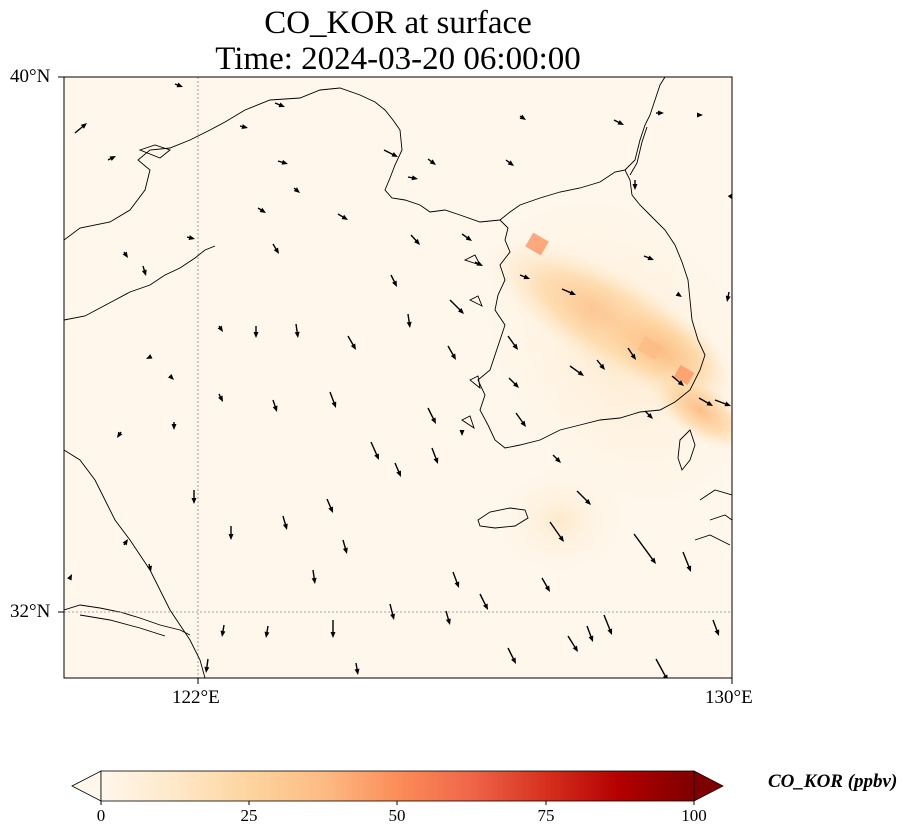 This screenshot has width=920, height=836. What do you see at coordinates (833, 781) in the screenshot?
I see `colorbar-label: CO_KOR (ppbv)` at bounding box center [833, 781].